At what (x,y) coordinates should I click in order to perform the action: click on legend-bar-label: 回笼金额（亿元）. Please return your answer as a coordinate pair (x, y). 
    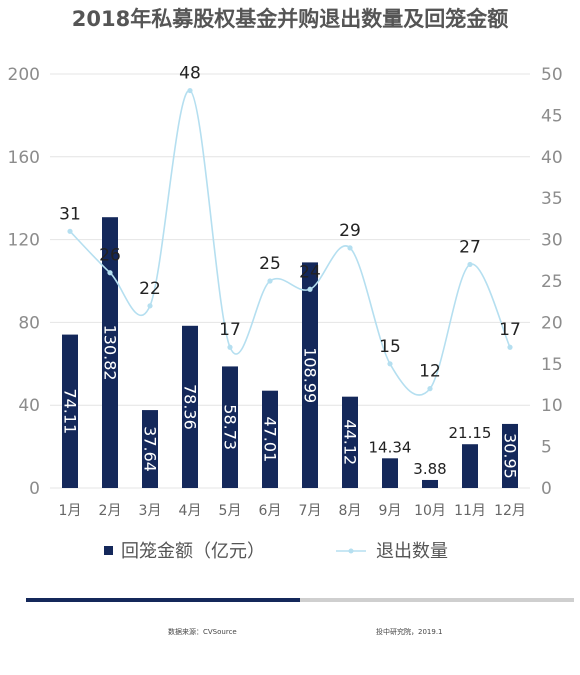
    Looking at the image, I should click on (193, 551).